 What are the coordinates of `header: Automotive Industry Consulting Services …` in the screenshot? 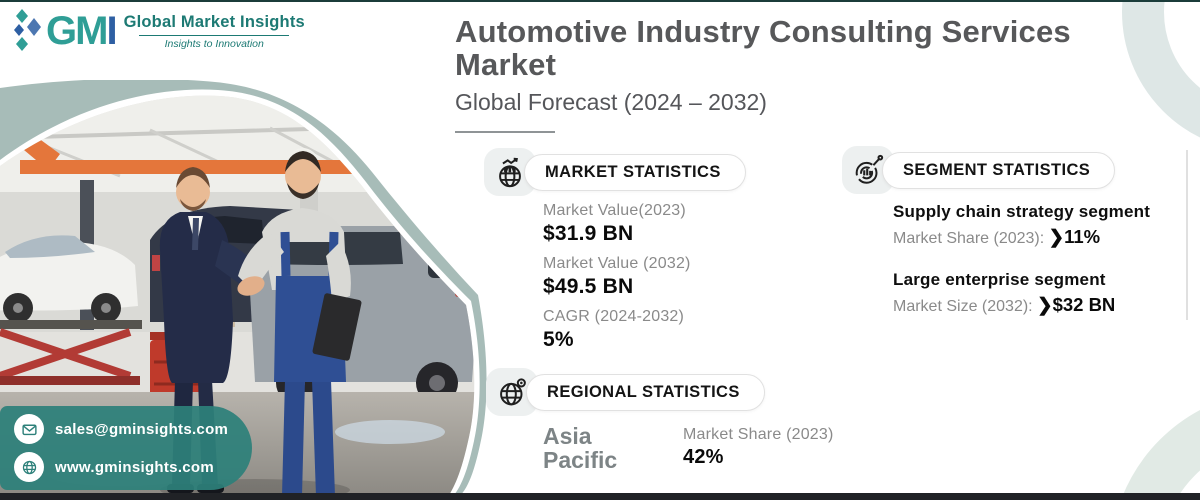 It's located at (795, 73).